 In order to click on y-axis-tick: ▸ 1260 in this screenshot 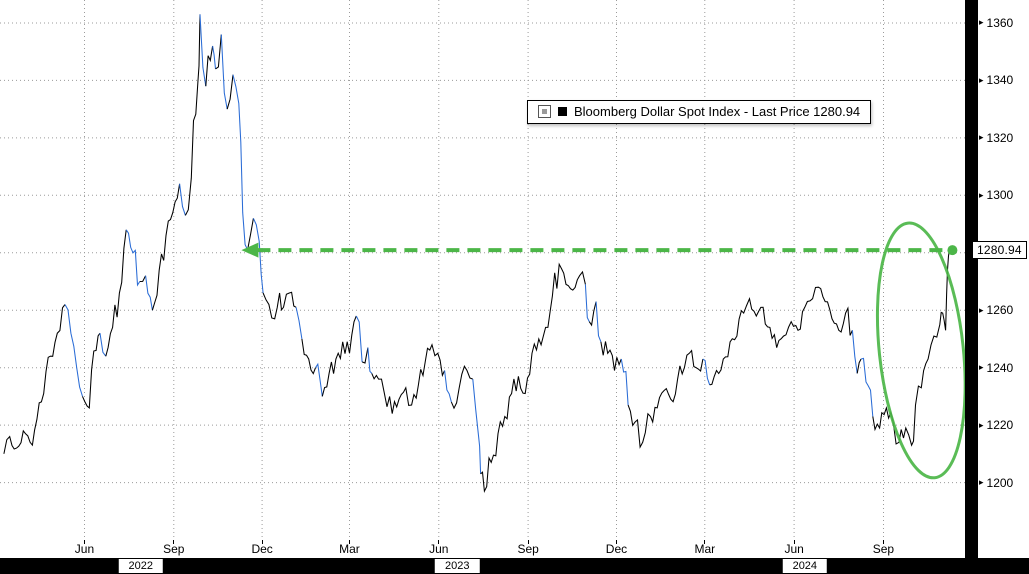, I will do `click(996, 310)`.